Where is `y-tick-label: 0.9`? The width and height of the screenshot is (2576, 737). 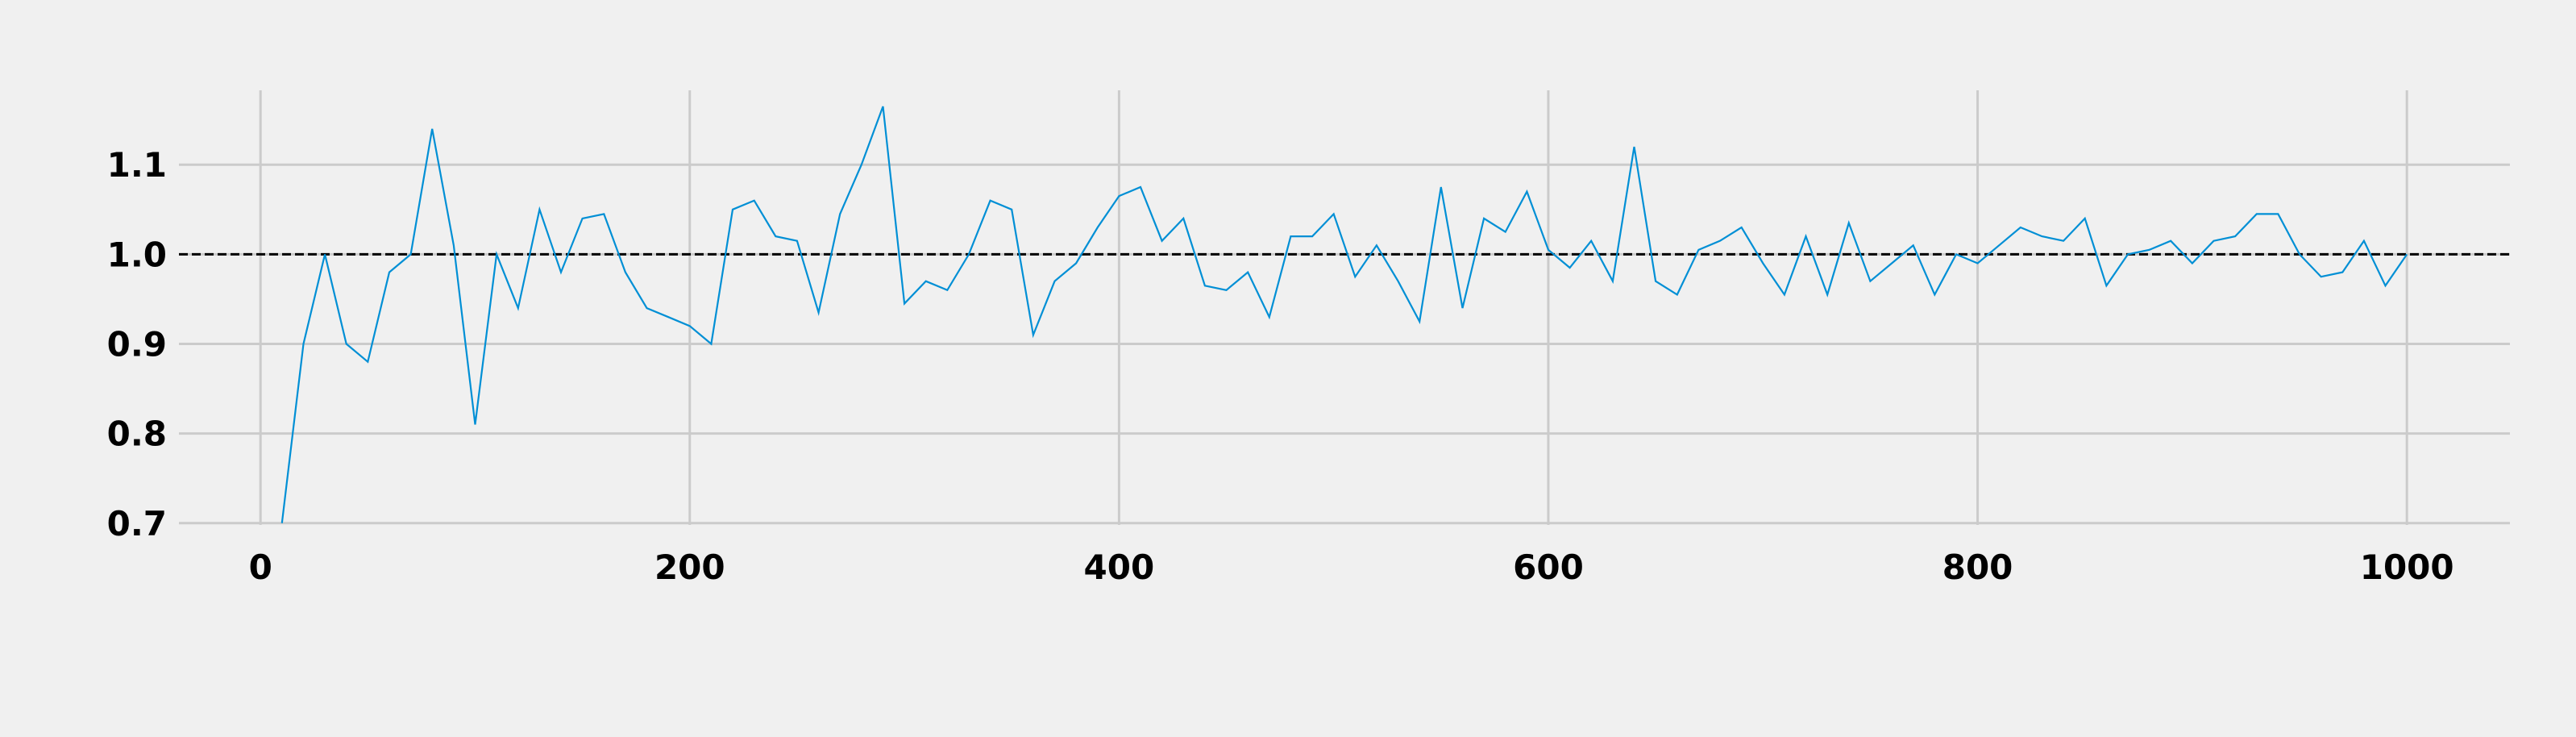 y-tick-label: 0.9 is located at coordinates (137, 344).